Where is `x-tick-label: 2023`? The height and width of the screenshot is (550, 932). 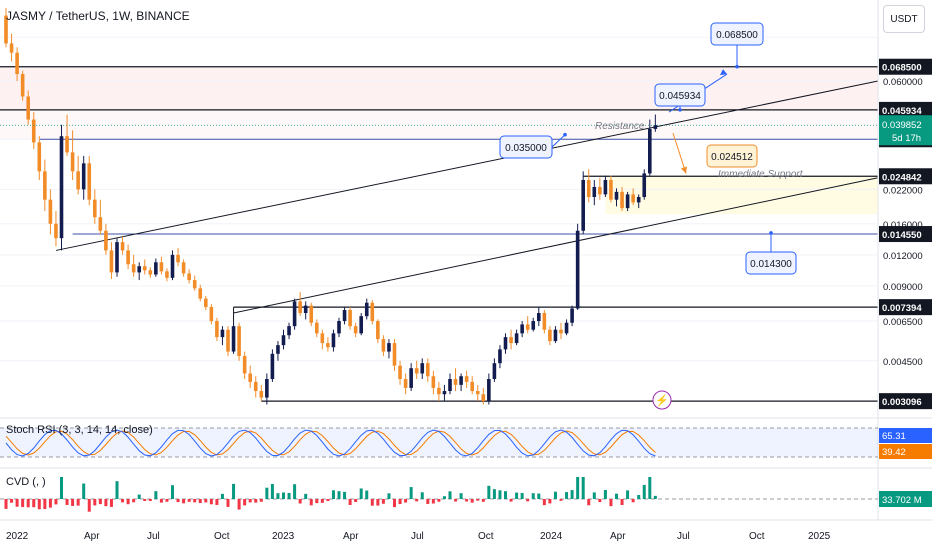
x-tick-label: 2023 is located at coordinates (283, 536).